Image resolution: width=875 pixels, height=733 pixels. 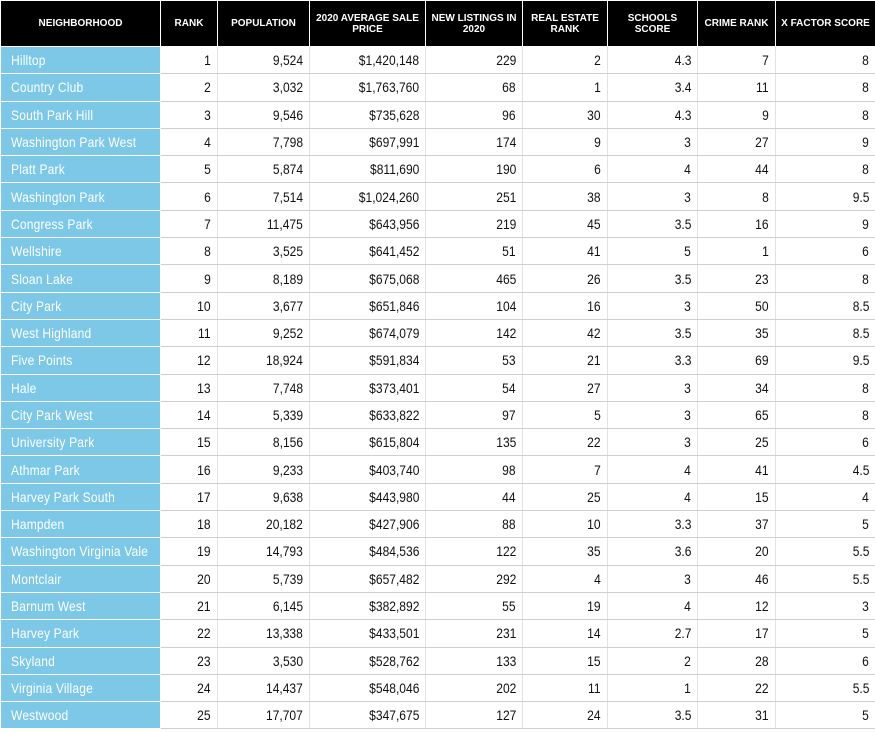 What do you see at coordinates (393, 551) in the screenshot?
I see `average-sale-price-cell-text: $484,536` at bounding box center [393, 551].